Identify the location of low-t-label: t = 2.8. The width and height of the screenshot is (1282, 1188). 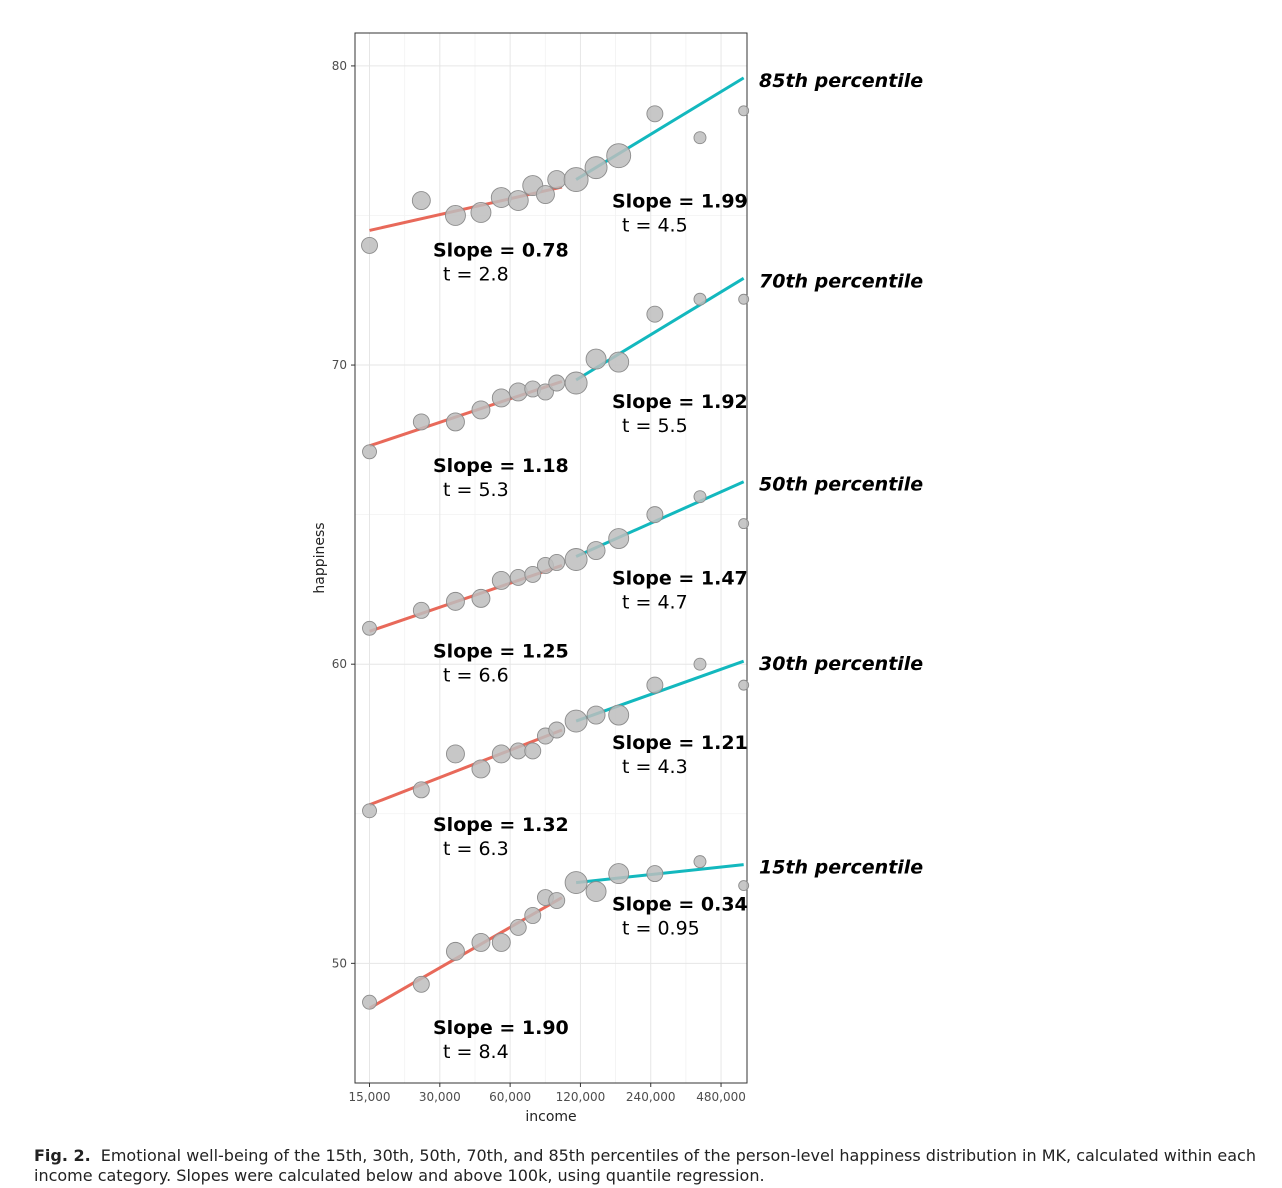
(476, 274).